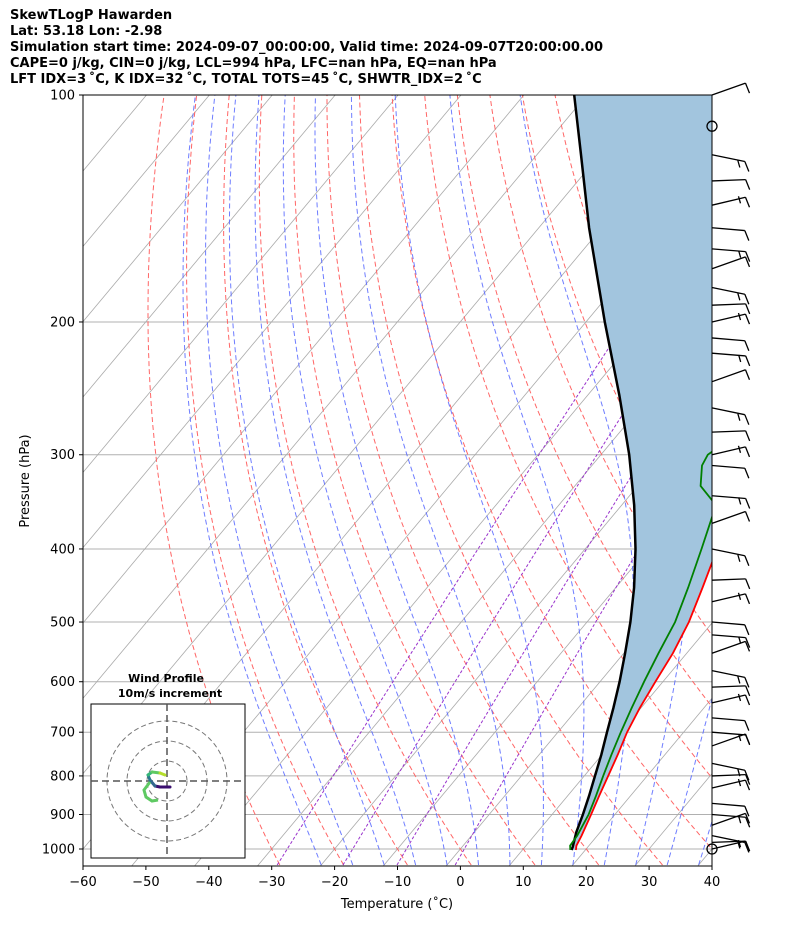 The width and height of the screenshot is (794, 937). I want to click on hodograph-inset: Wind Profile 10m/s increment, so click(168, 765).